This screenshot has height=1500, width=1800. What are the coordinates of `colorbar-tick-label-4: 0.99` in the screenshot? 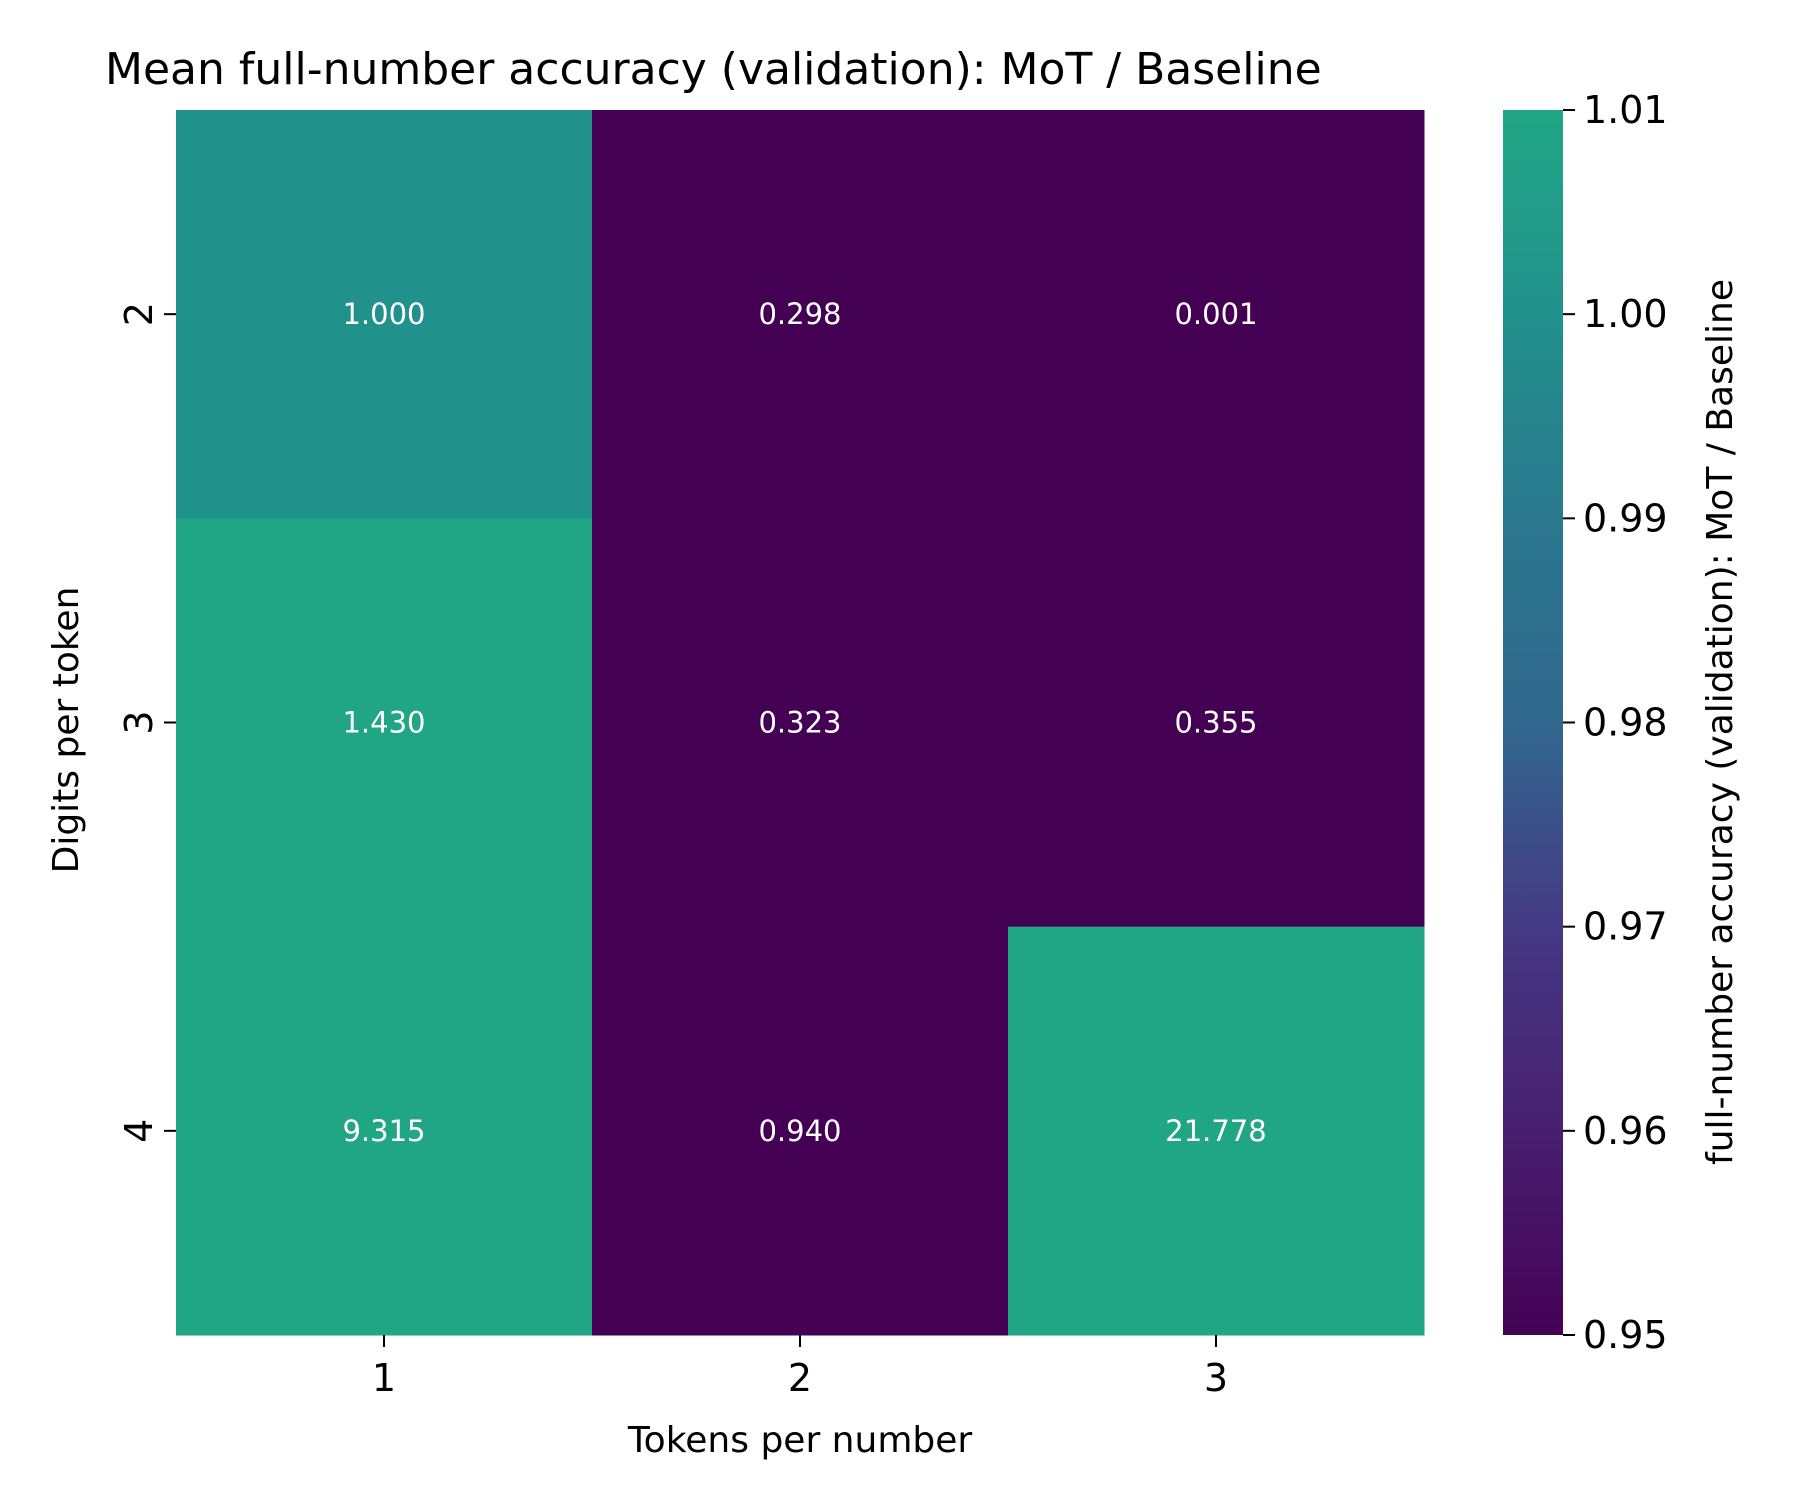 It's located at (1625, 518).